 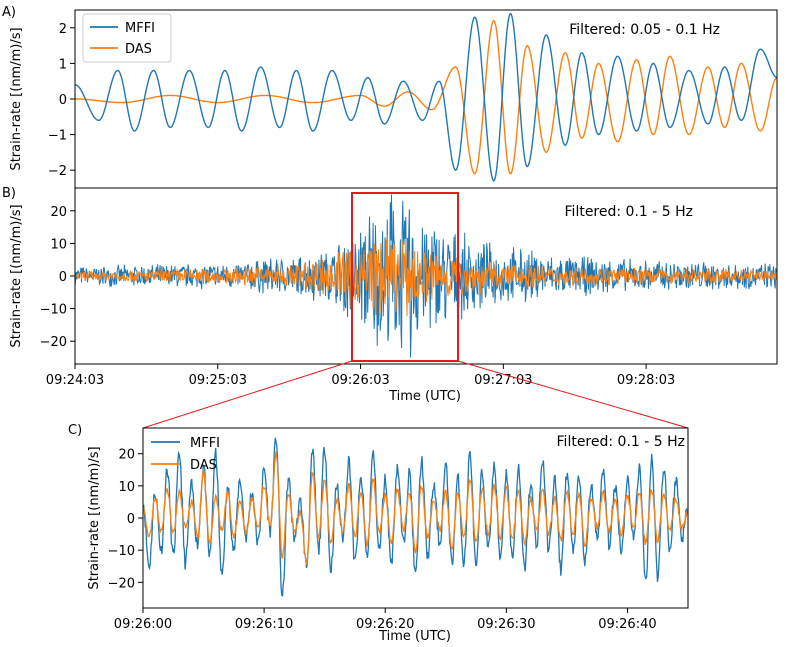 I want to click on panel-b-series-das, so click(x=426, y=275).